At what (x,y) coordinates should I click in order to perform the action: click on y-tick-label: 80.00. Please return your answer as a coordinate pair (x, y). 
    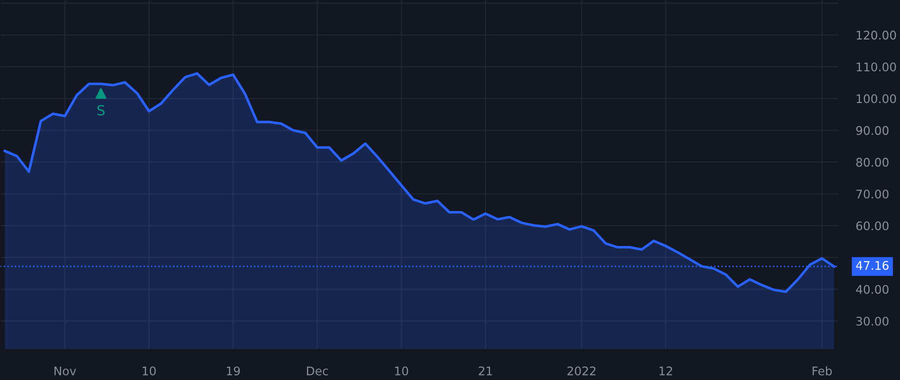
    Looking at the image, I should click on (872, 162).